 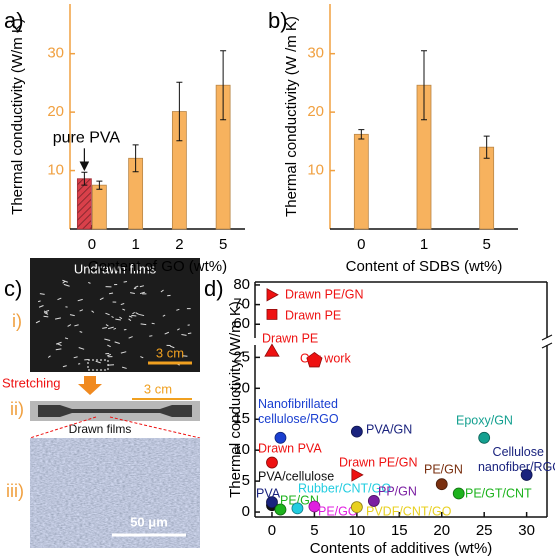 What do you see at coordinates (357, 530) in the screenshot?
I see `x-tick-label: 10` at bounding box center [357, 530].